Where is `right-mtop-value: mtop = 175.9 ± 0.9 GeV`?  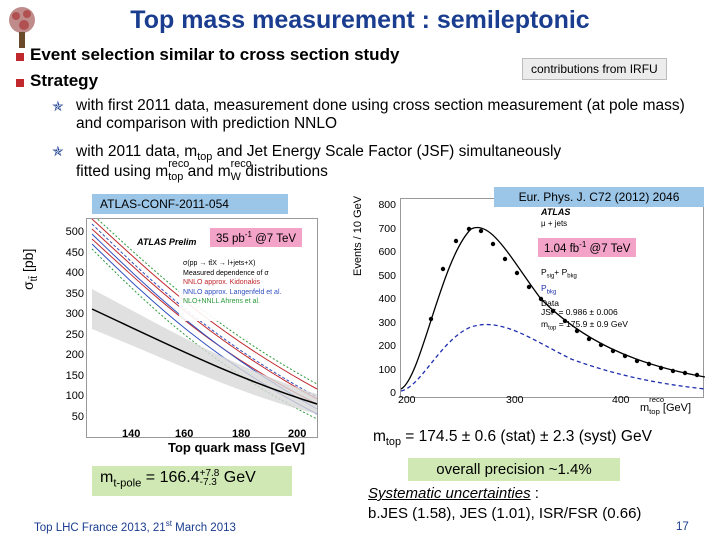
right-mtop-value: mtop = 175.9 ± 0.9 GeV is located at coordinates (584, 325).